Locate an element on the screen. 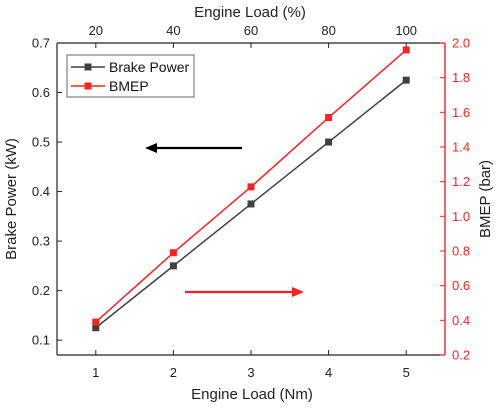 The width and height of the screenshot is (498, 409). y-left-tick-label: 0.1 is located at coordinates (41, 340).